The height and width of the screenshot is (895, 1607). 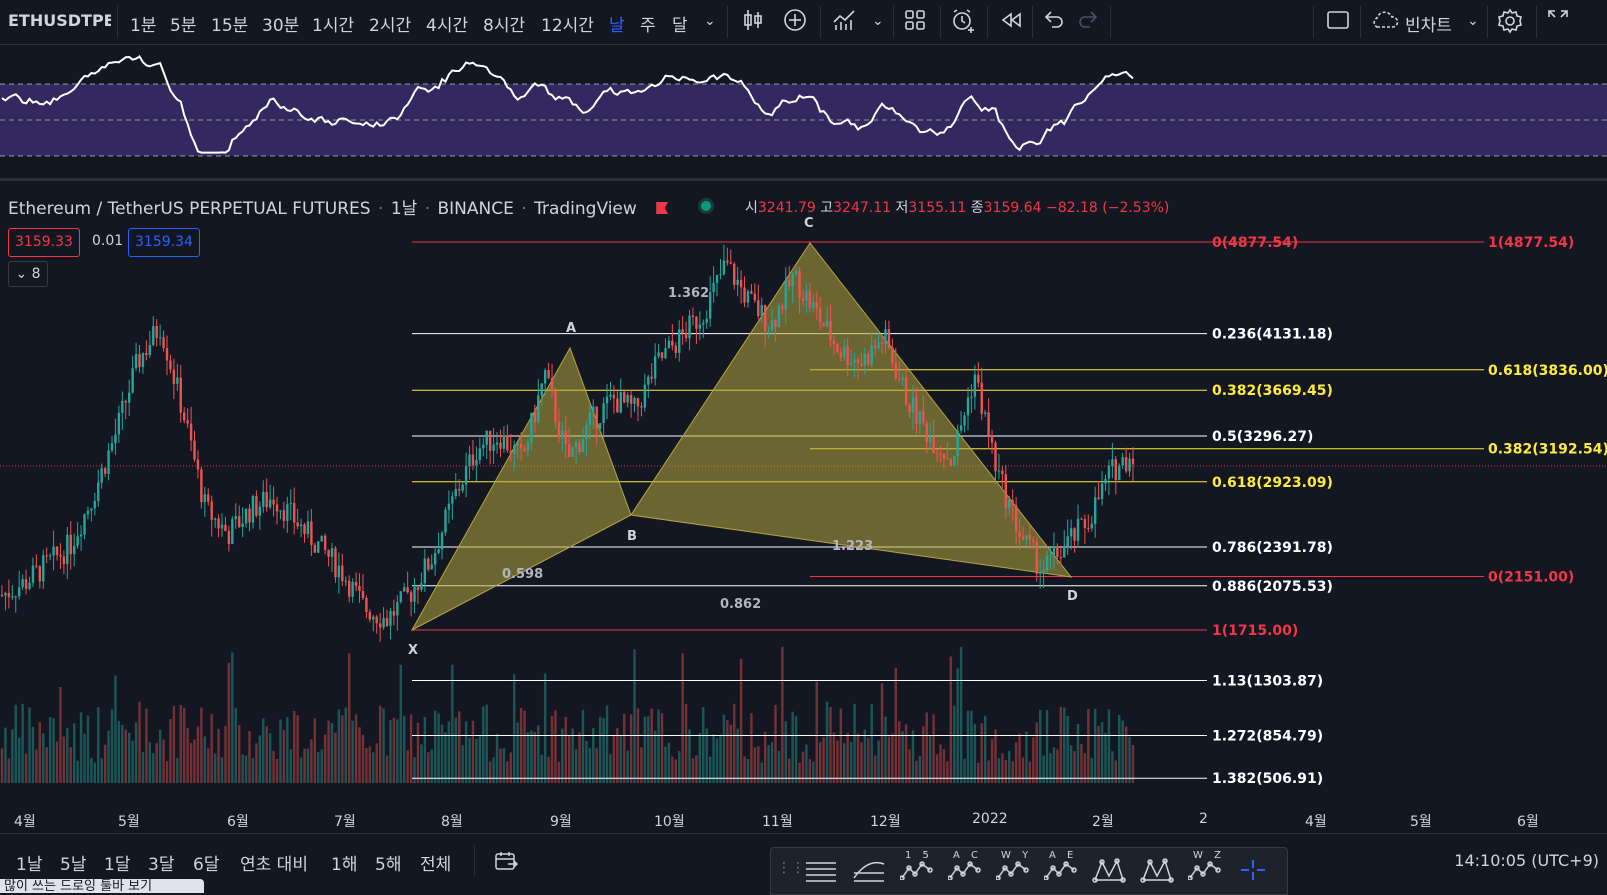 What do you see at coordinates (1428, 26) in the screenshot?
I see `chart-layout-name: 빈차트` at bounding box center [1428, 26].